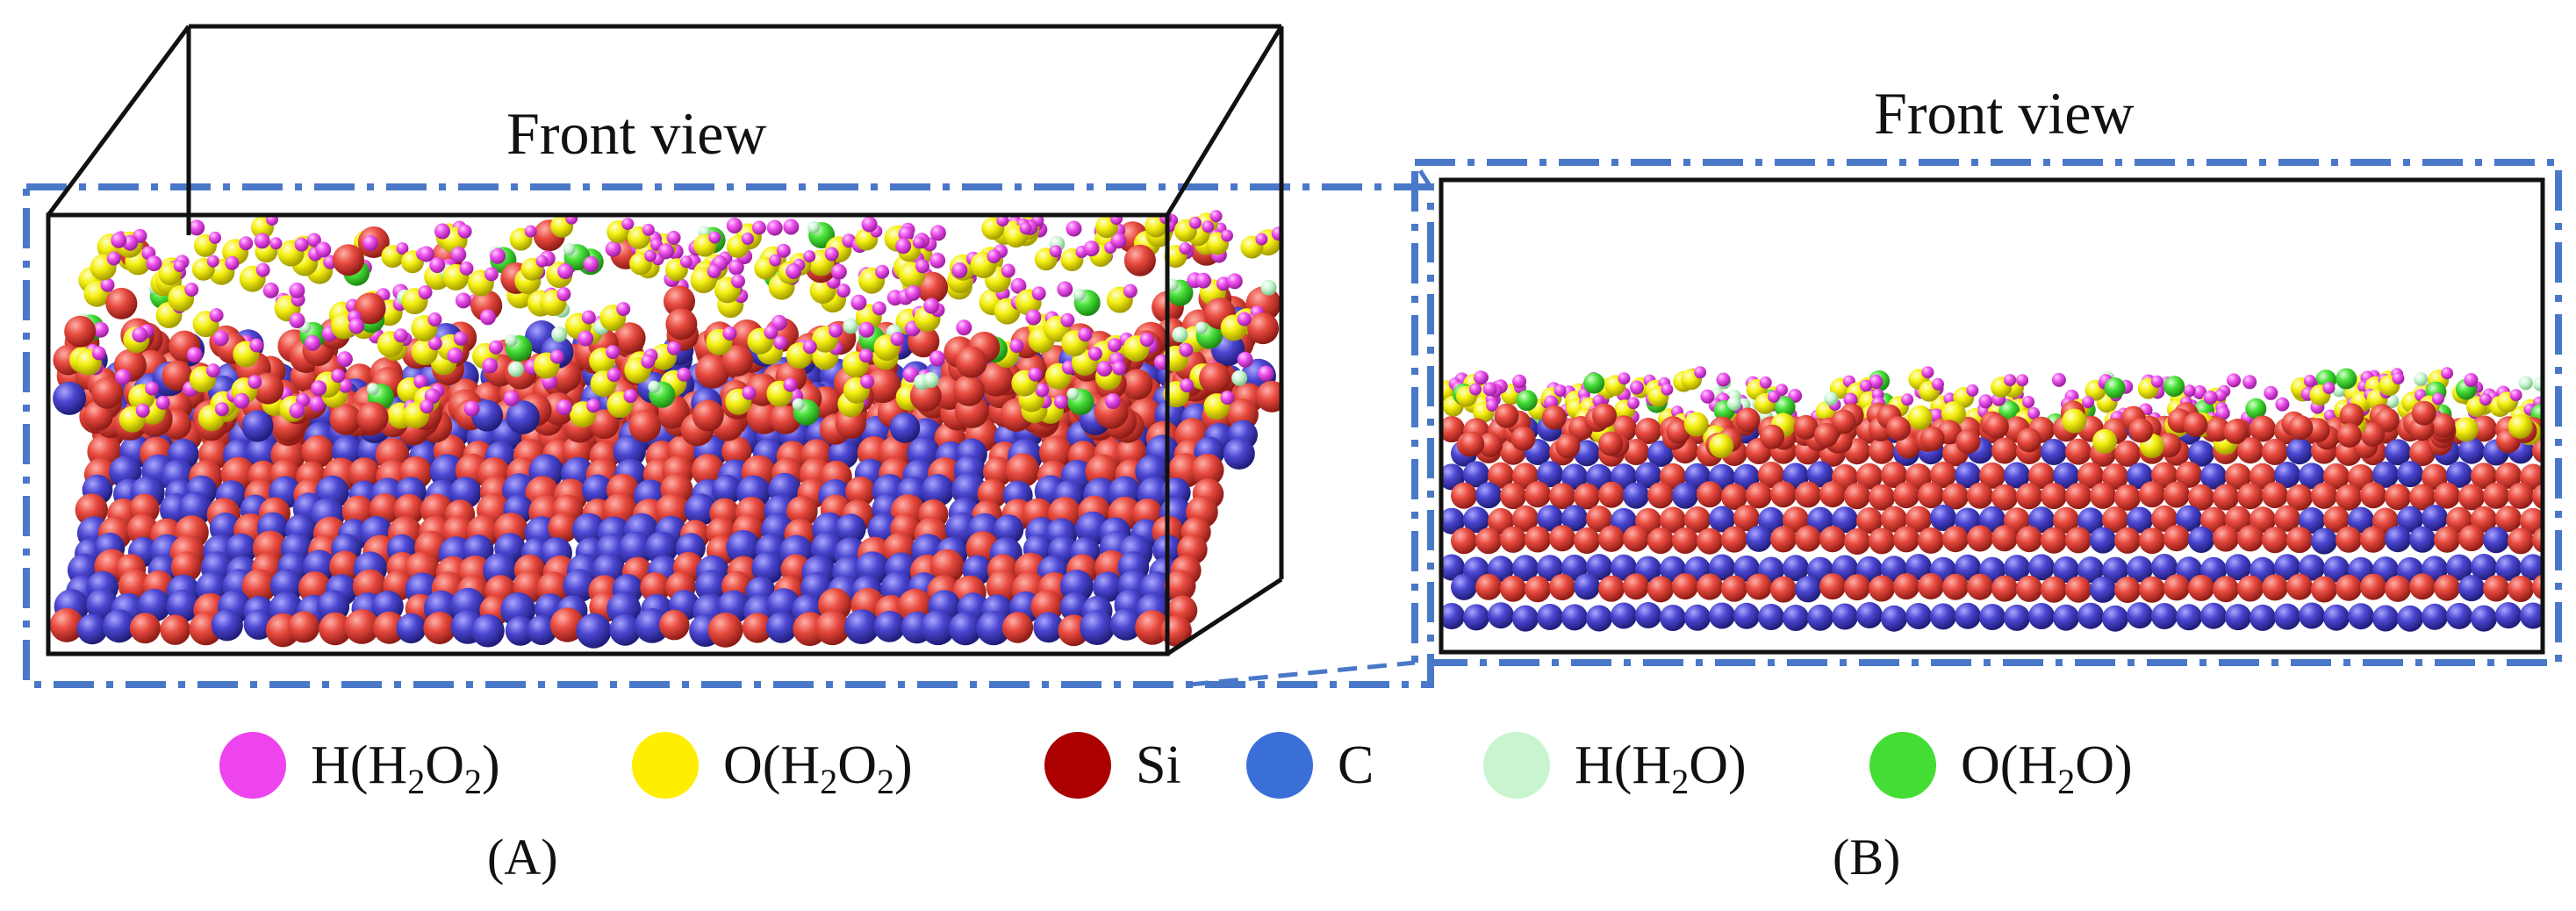 The height and width of the screenshot is (911, 2576). I want to click on legend-item-o-h2o2: O(H2O2), so click(773, 765).